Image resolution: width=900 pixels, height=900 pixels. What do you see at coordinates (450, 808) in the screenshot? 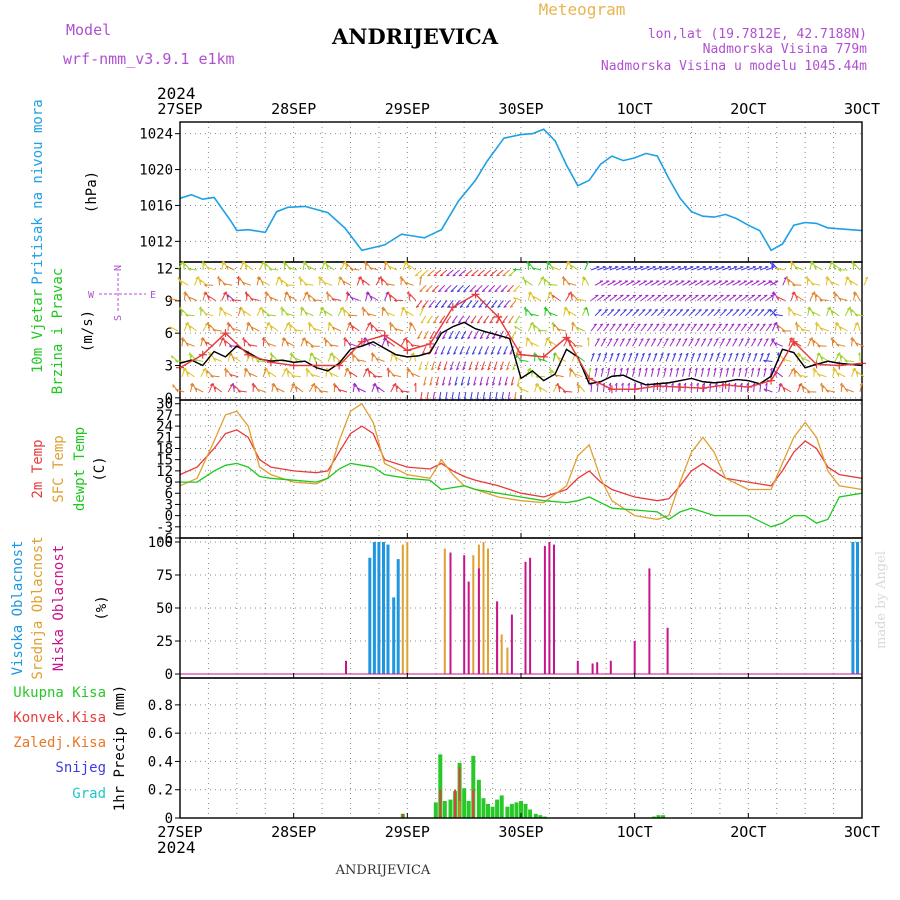
I see `bar-total_precip` at bounding box center [450, 808].